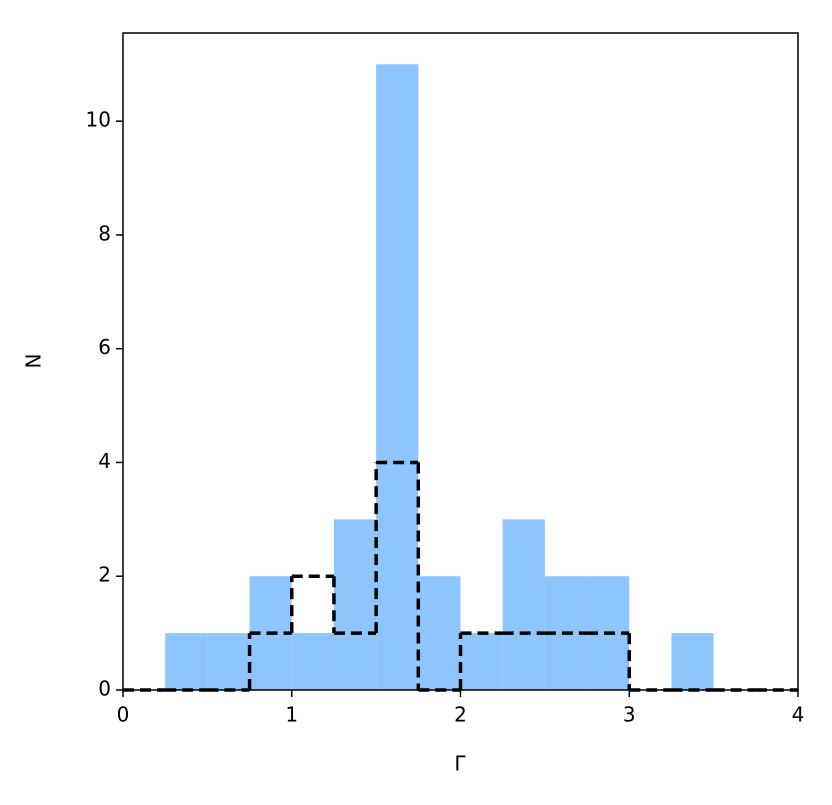 The width and height of the screenshot is (832, 805). What do you see at coordinates (798, 715) in the screenshot?
I see `x-tick-label: 4` at bounding box center [798, 715].